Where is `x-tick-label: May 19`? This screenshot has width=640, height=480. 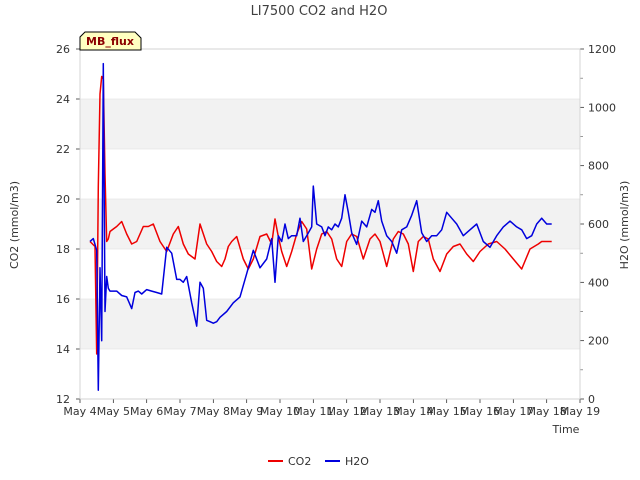
x-tick-label: May 19 is located at coordinates (580, 411).